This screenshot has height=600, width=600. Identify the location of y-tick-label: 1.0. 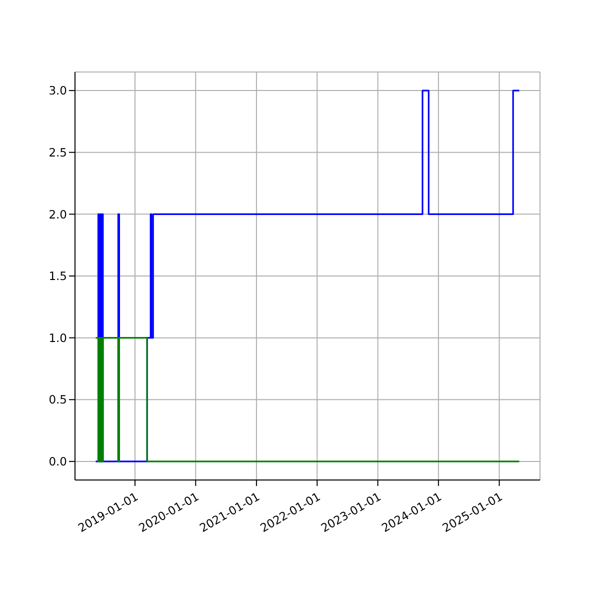
(57, 337).